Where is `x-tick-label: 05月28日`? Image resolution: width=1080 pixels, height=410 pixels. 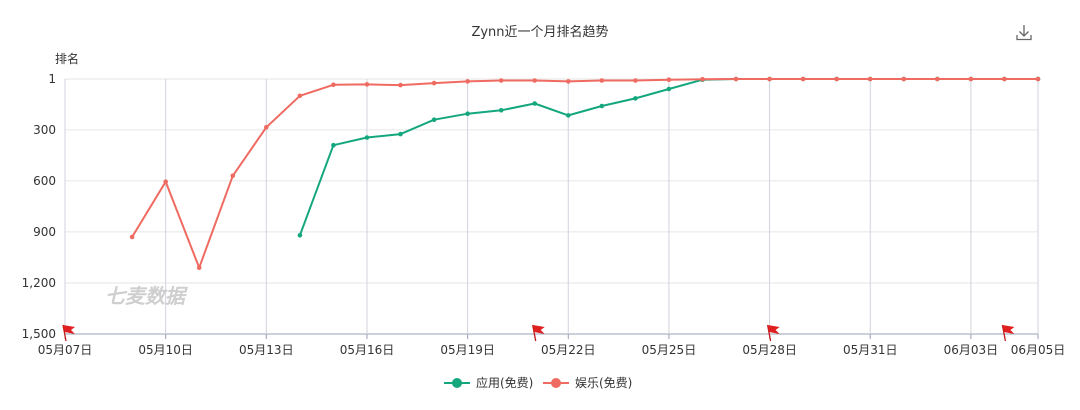 x-tick-label: 05月28日 is located at coordinates (769, 350).